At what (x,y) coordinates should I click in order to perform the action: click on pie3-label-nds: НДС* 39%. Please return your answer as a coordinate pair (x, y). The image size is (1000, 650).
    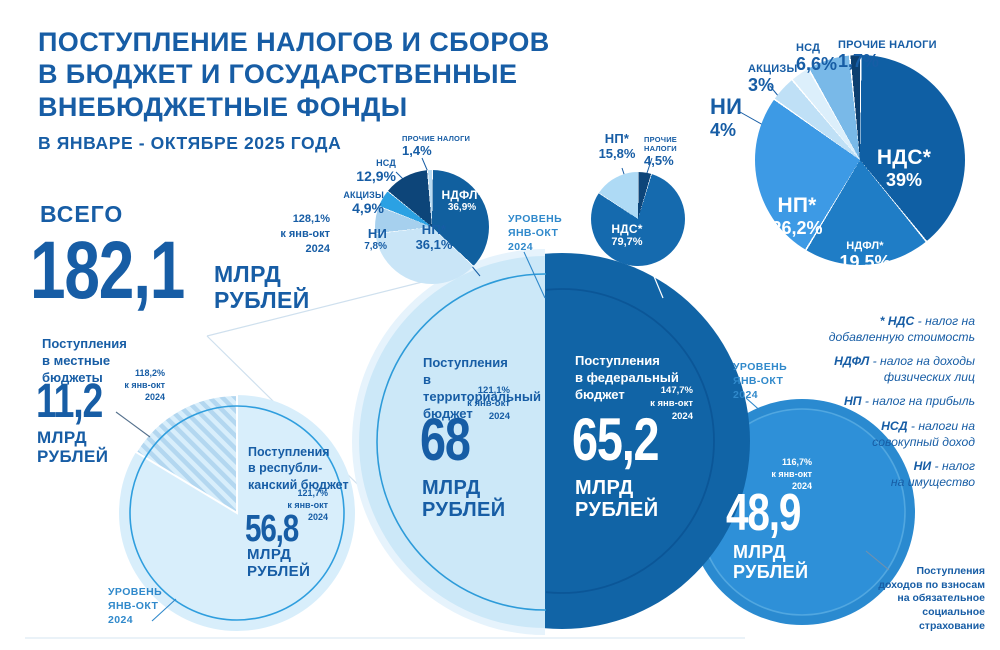
    Looking at the image, I should click on (904, 168).